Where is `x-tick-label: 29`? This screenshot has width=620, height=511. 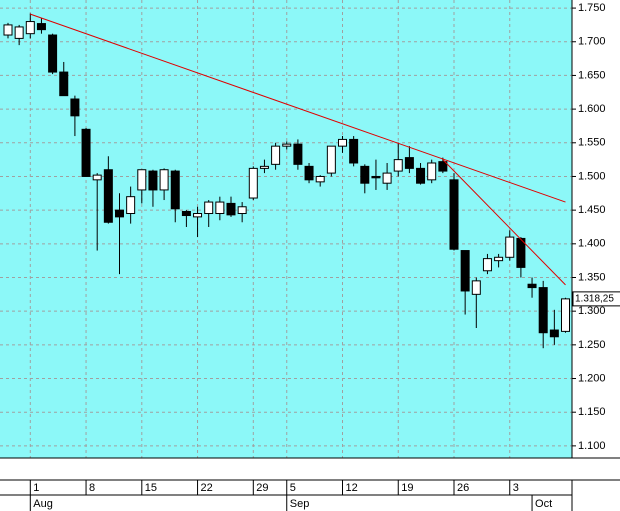 x-tick-label: 29 is located at coordinates (262, 488).